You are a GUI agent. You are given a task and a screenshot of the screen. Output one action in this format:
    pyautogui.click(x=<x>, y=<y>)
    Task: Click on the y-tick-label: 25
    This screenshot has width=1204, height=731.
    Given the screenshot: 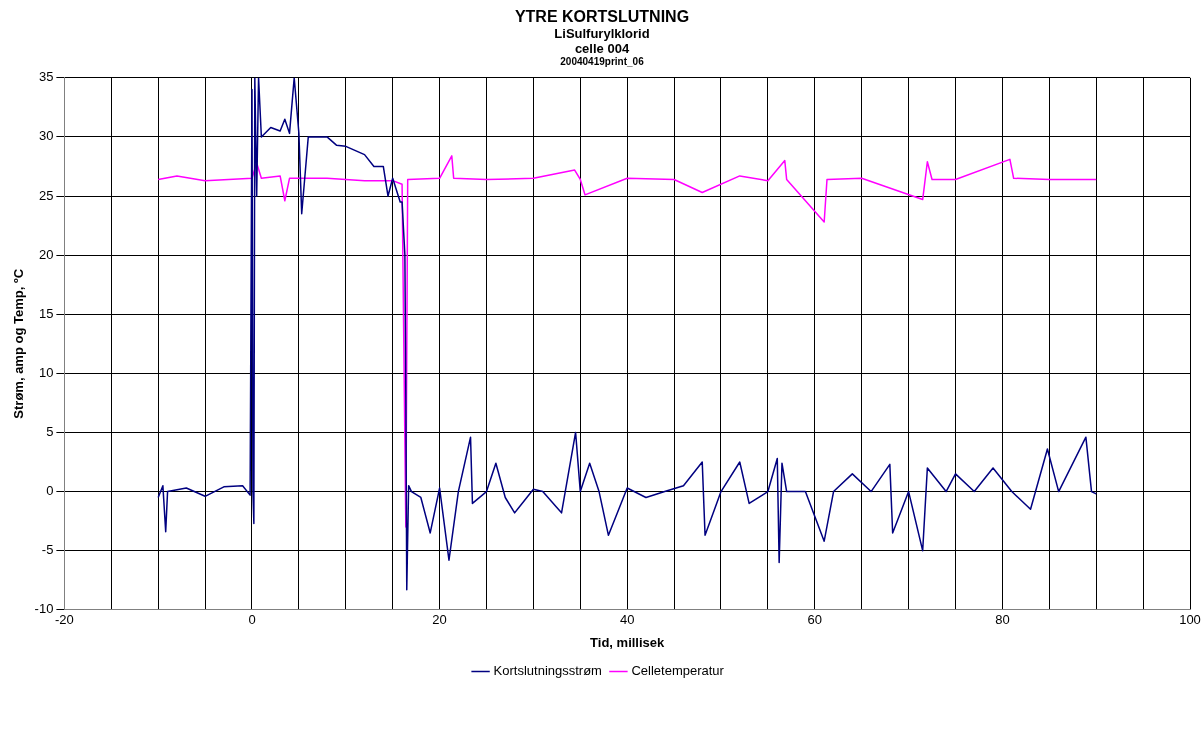 What is the action you would take?
    pyautogui.click(x=46, y=195)
    